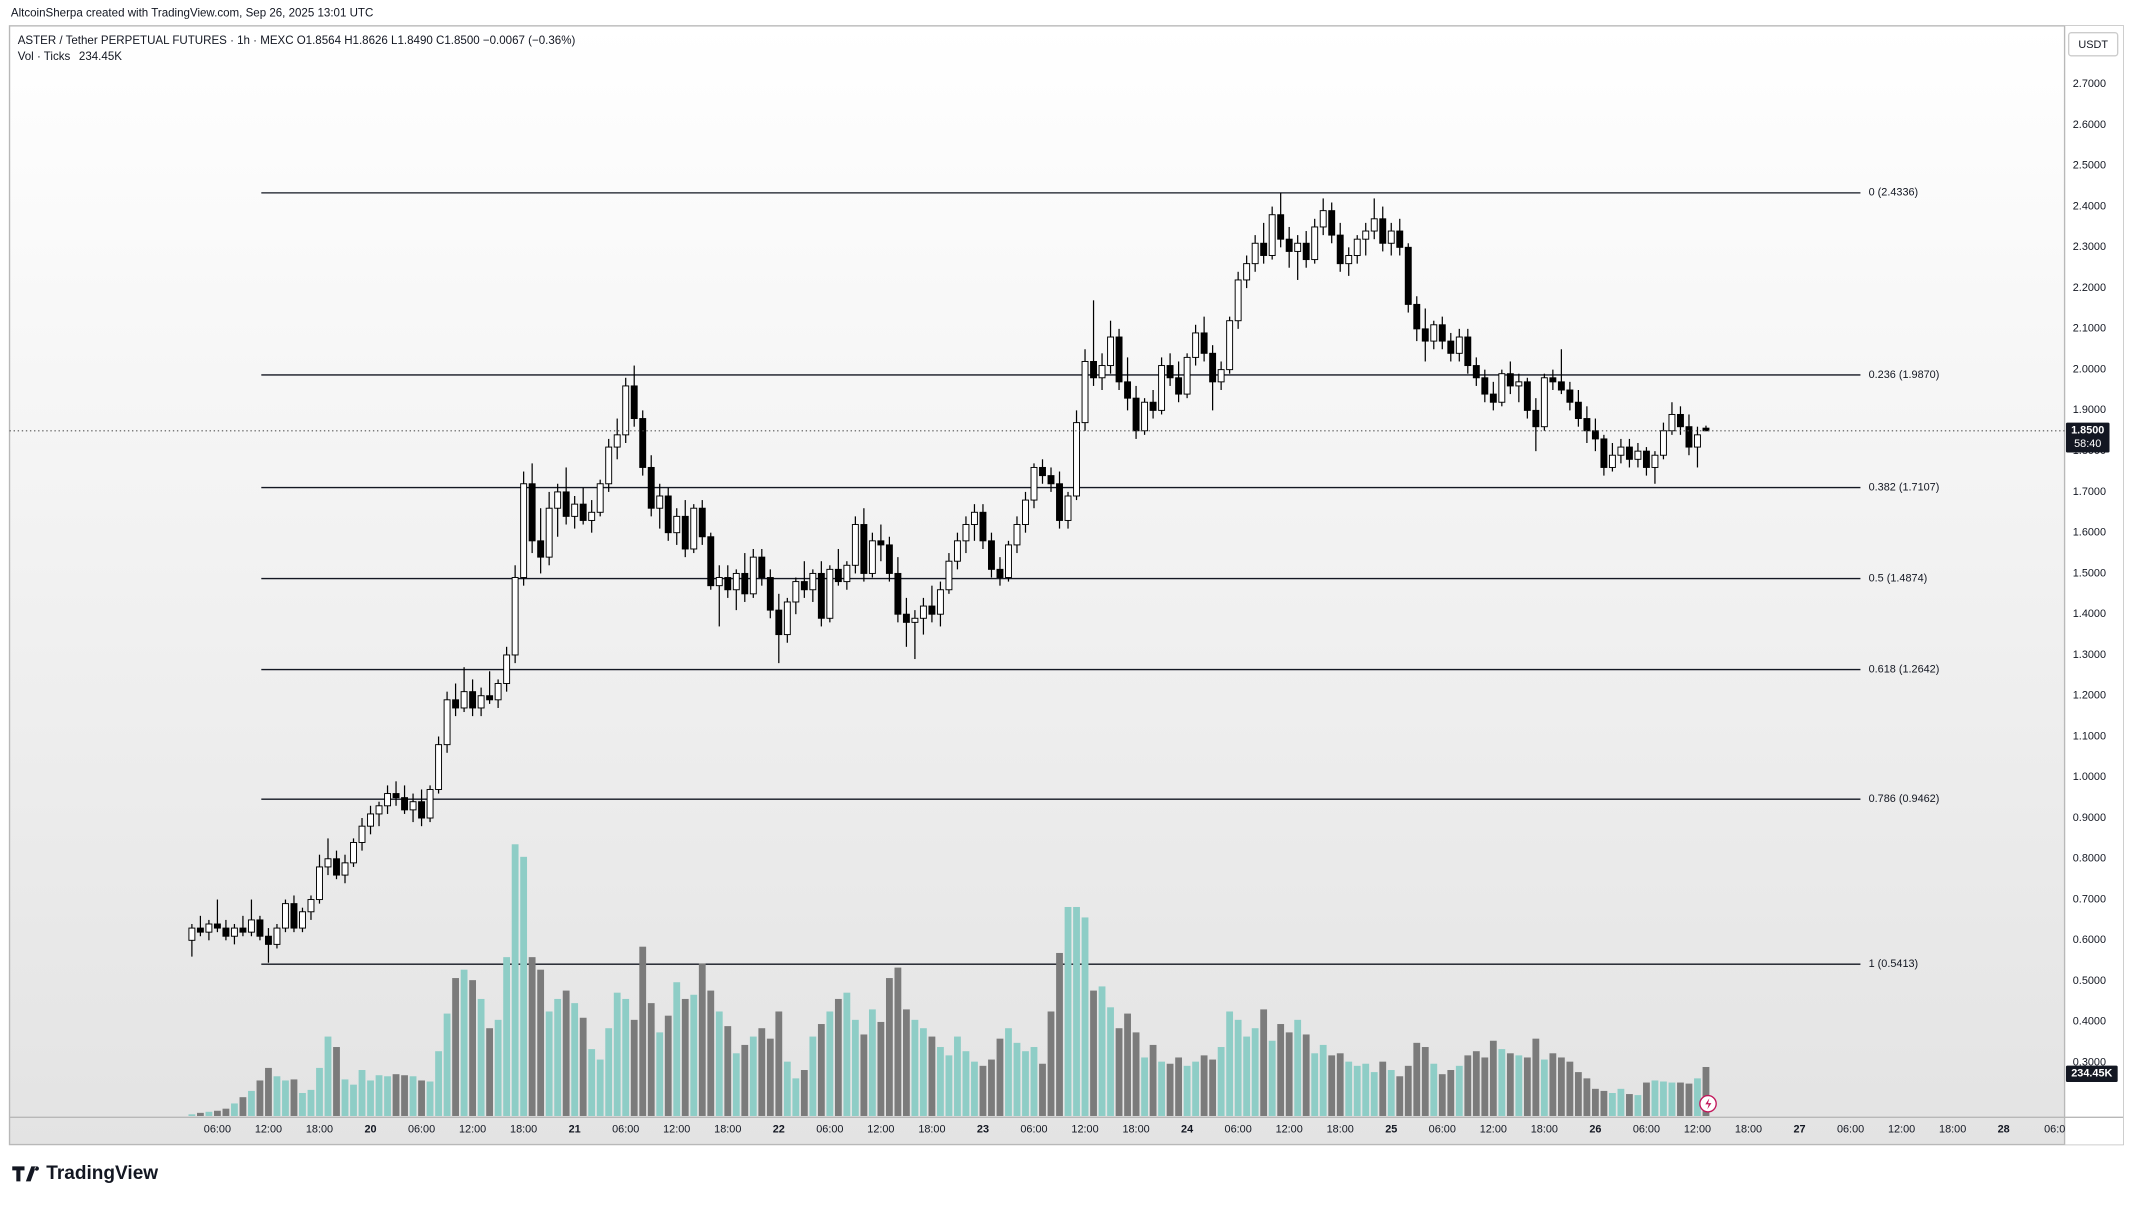  Describe the element at coordinates (2089, 1022) in the screenshot. I see `y-tick-label: 0.4000` at that location.